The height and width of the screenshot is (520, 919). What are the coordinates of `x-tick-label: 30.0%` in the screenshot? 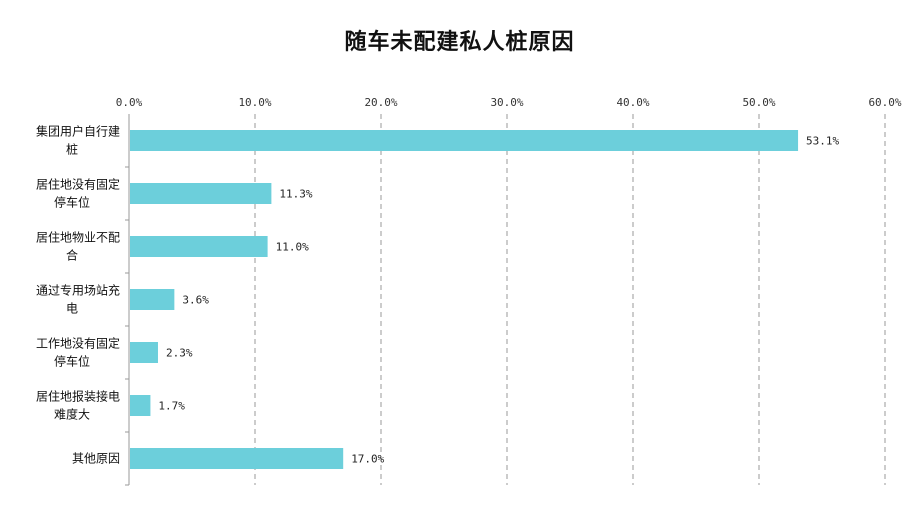 It's located at (506, 102).